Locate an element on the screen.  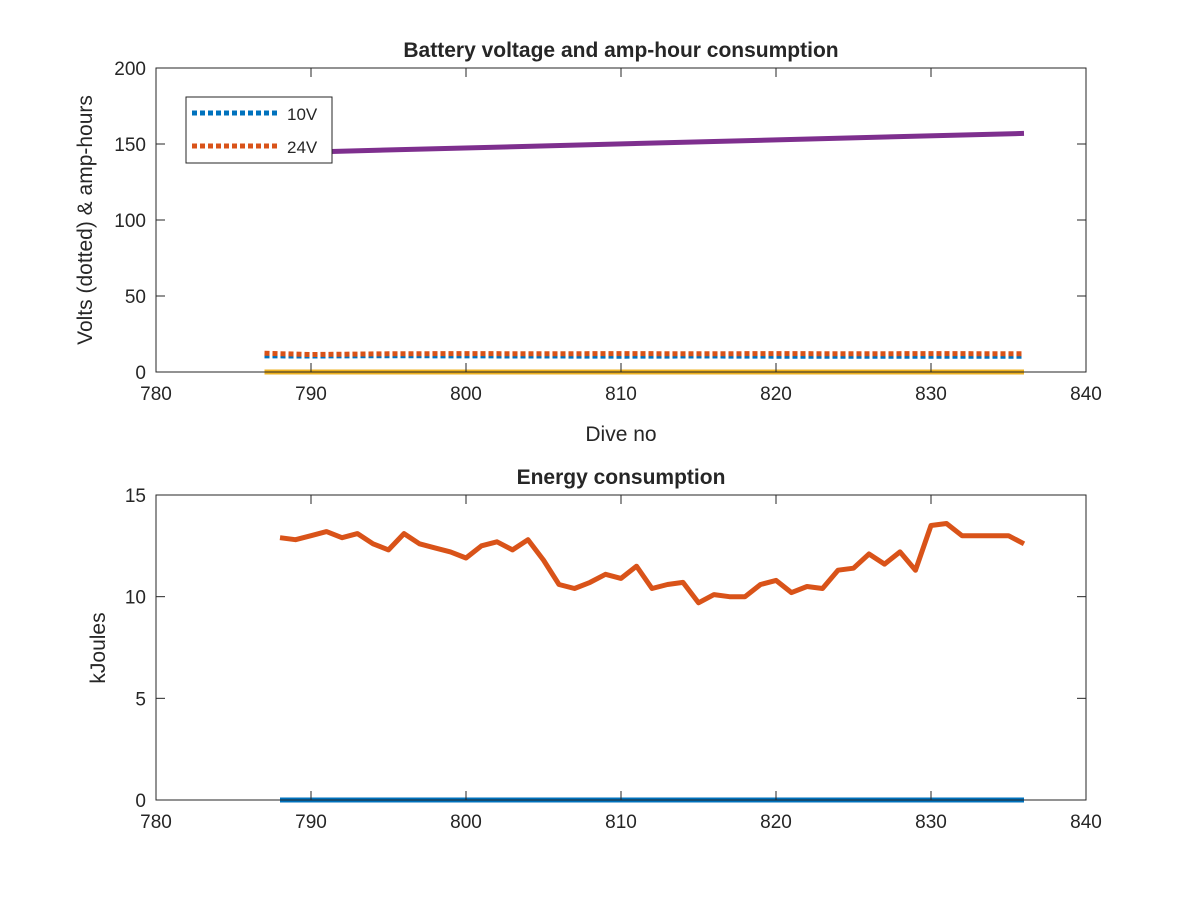
top-y-tick-label: 100 is located at coordinates (130, 221).